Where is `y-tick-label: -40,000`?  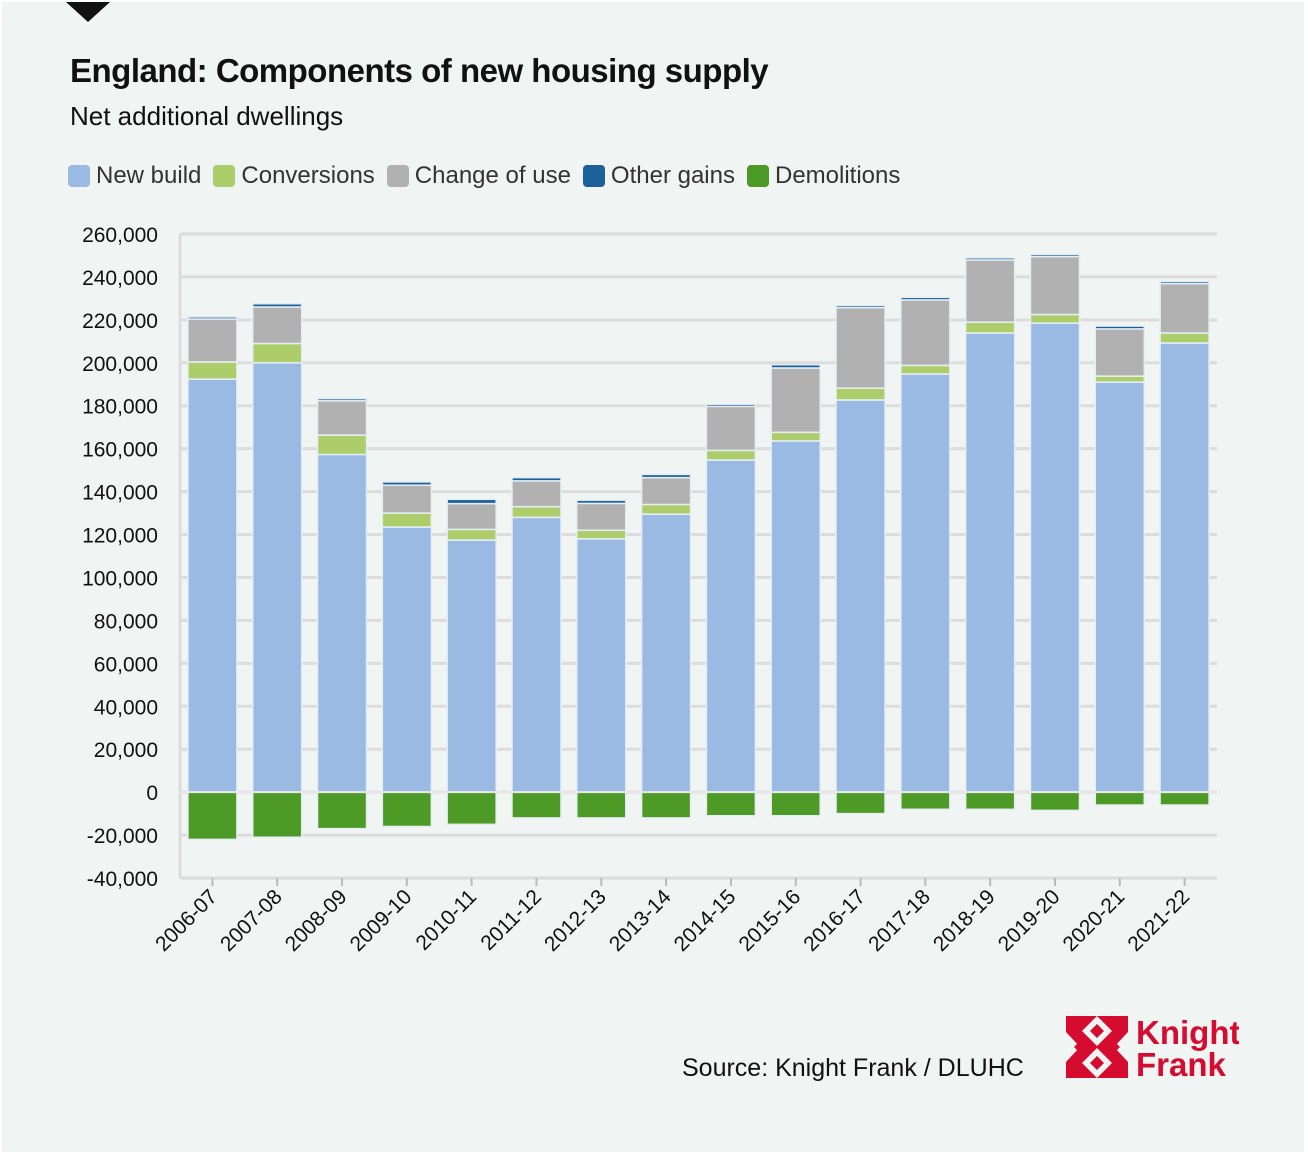 y-tick-label: -40,000 is located at coordinates (122, 879).